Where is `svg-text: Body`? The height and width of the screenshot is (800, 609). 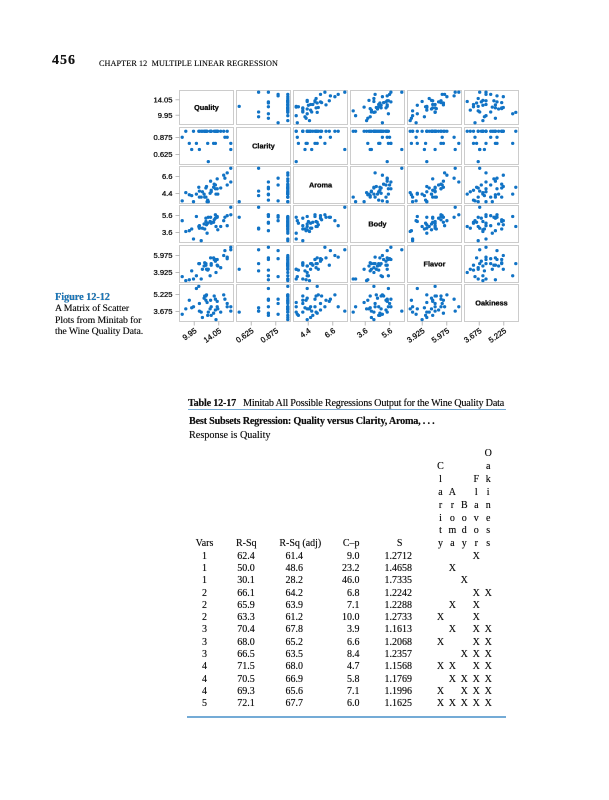 svg-text: Body is located at coordinates (377, 224).